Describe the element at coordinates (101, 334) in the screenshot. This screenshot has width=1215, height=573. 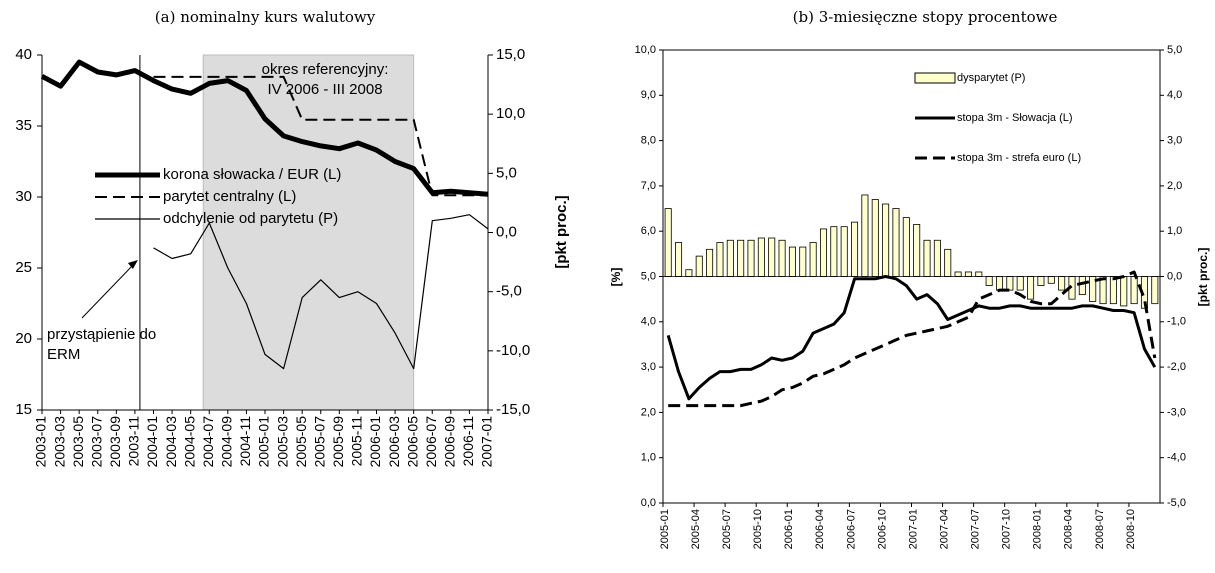
I see `annotation: przystąpienie do` at that location.